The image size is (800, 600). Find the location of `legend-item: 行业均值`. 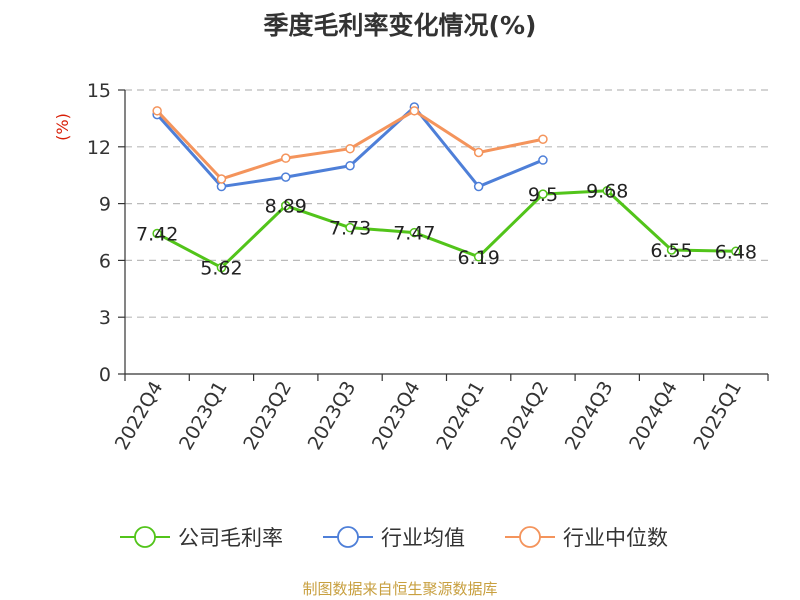

legend-item: 行业均值 is located at coordinates (394, 538).